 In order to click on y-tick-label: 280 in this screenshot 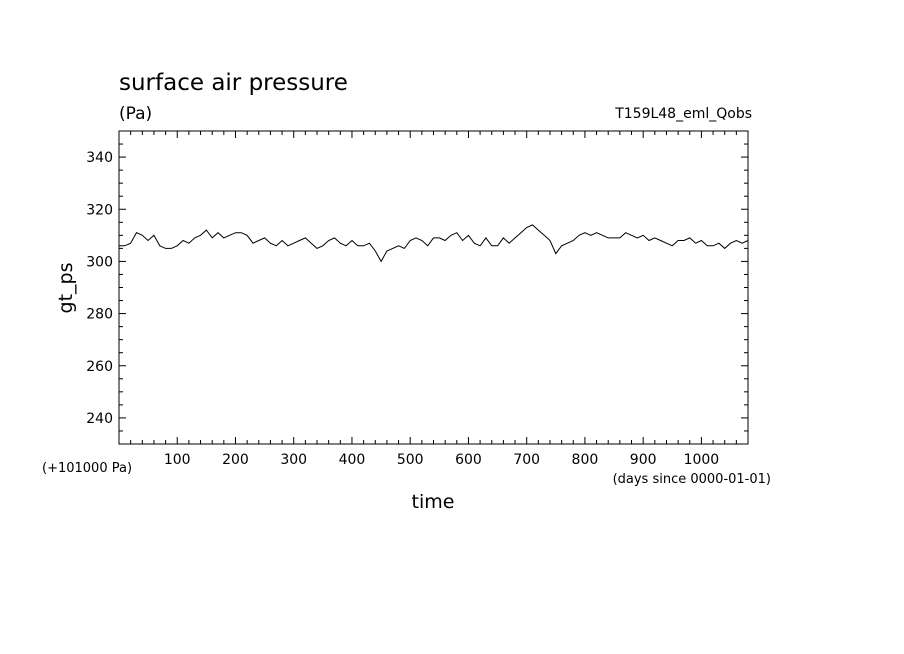, I will do `click(99, 315)`.